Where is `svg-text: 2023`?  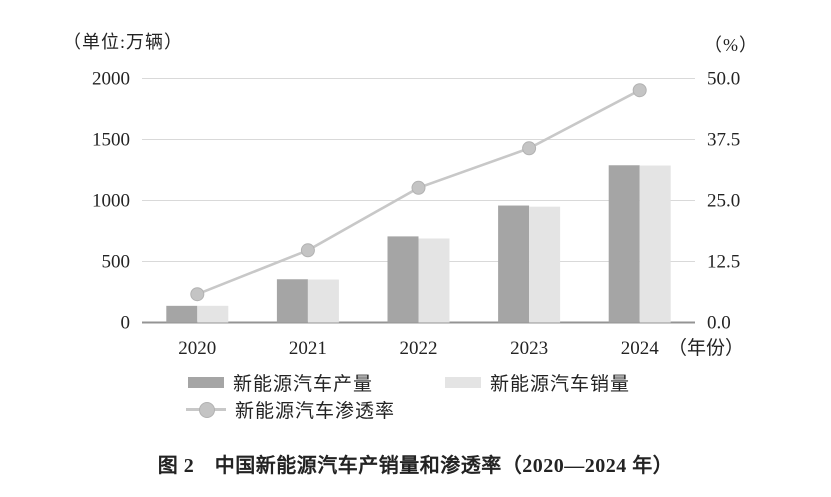 svg-text: 2023 is located at coordinates (529, 348).